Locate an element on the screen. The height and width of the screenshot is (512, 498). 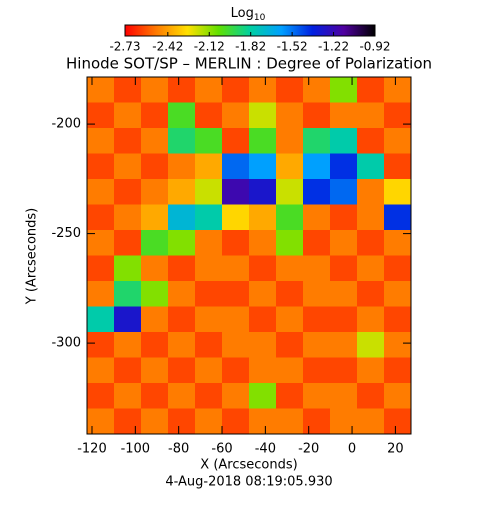
colorbar-tick-label: -1.52 is located at coordinates (292, 47).